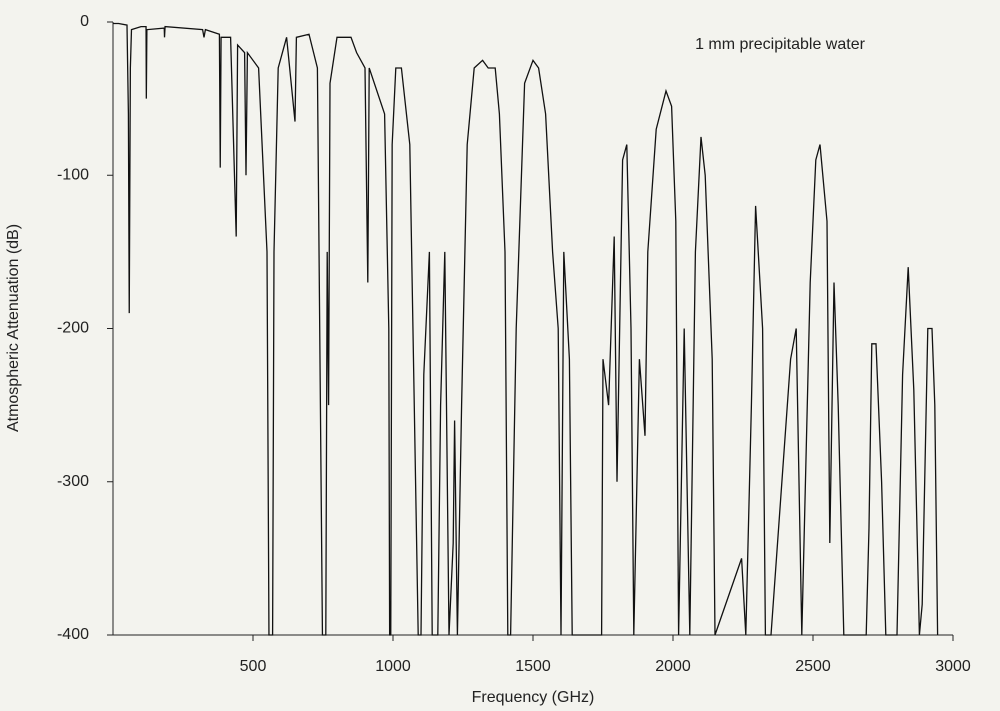  Describe the element at coordinates (393, 666) in the screenshot. I see `x-tick-label: 1000` at that location.